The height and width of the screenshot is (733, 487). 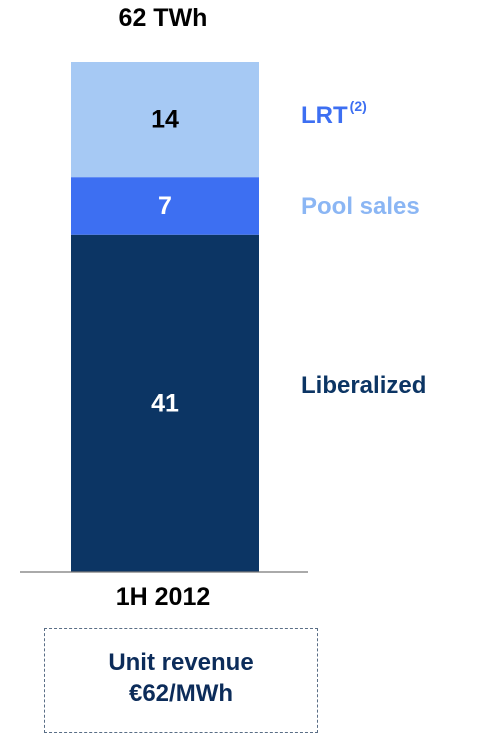 I want to click on bar-segment-pool-sales, so click(x=165, y=206).